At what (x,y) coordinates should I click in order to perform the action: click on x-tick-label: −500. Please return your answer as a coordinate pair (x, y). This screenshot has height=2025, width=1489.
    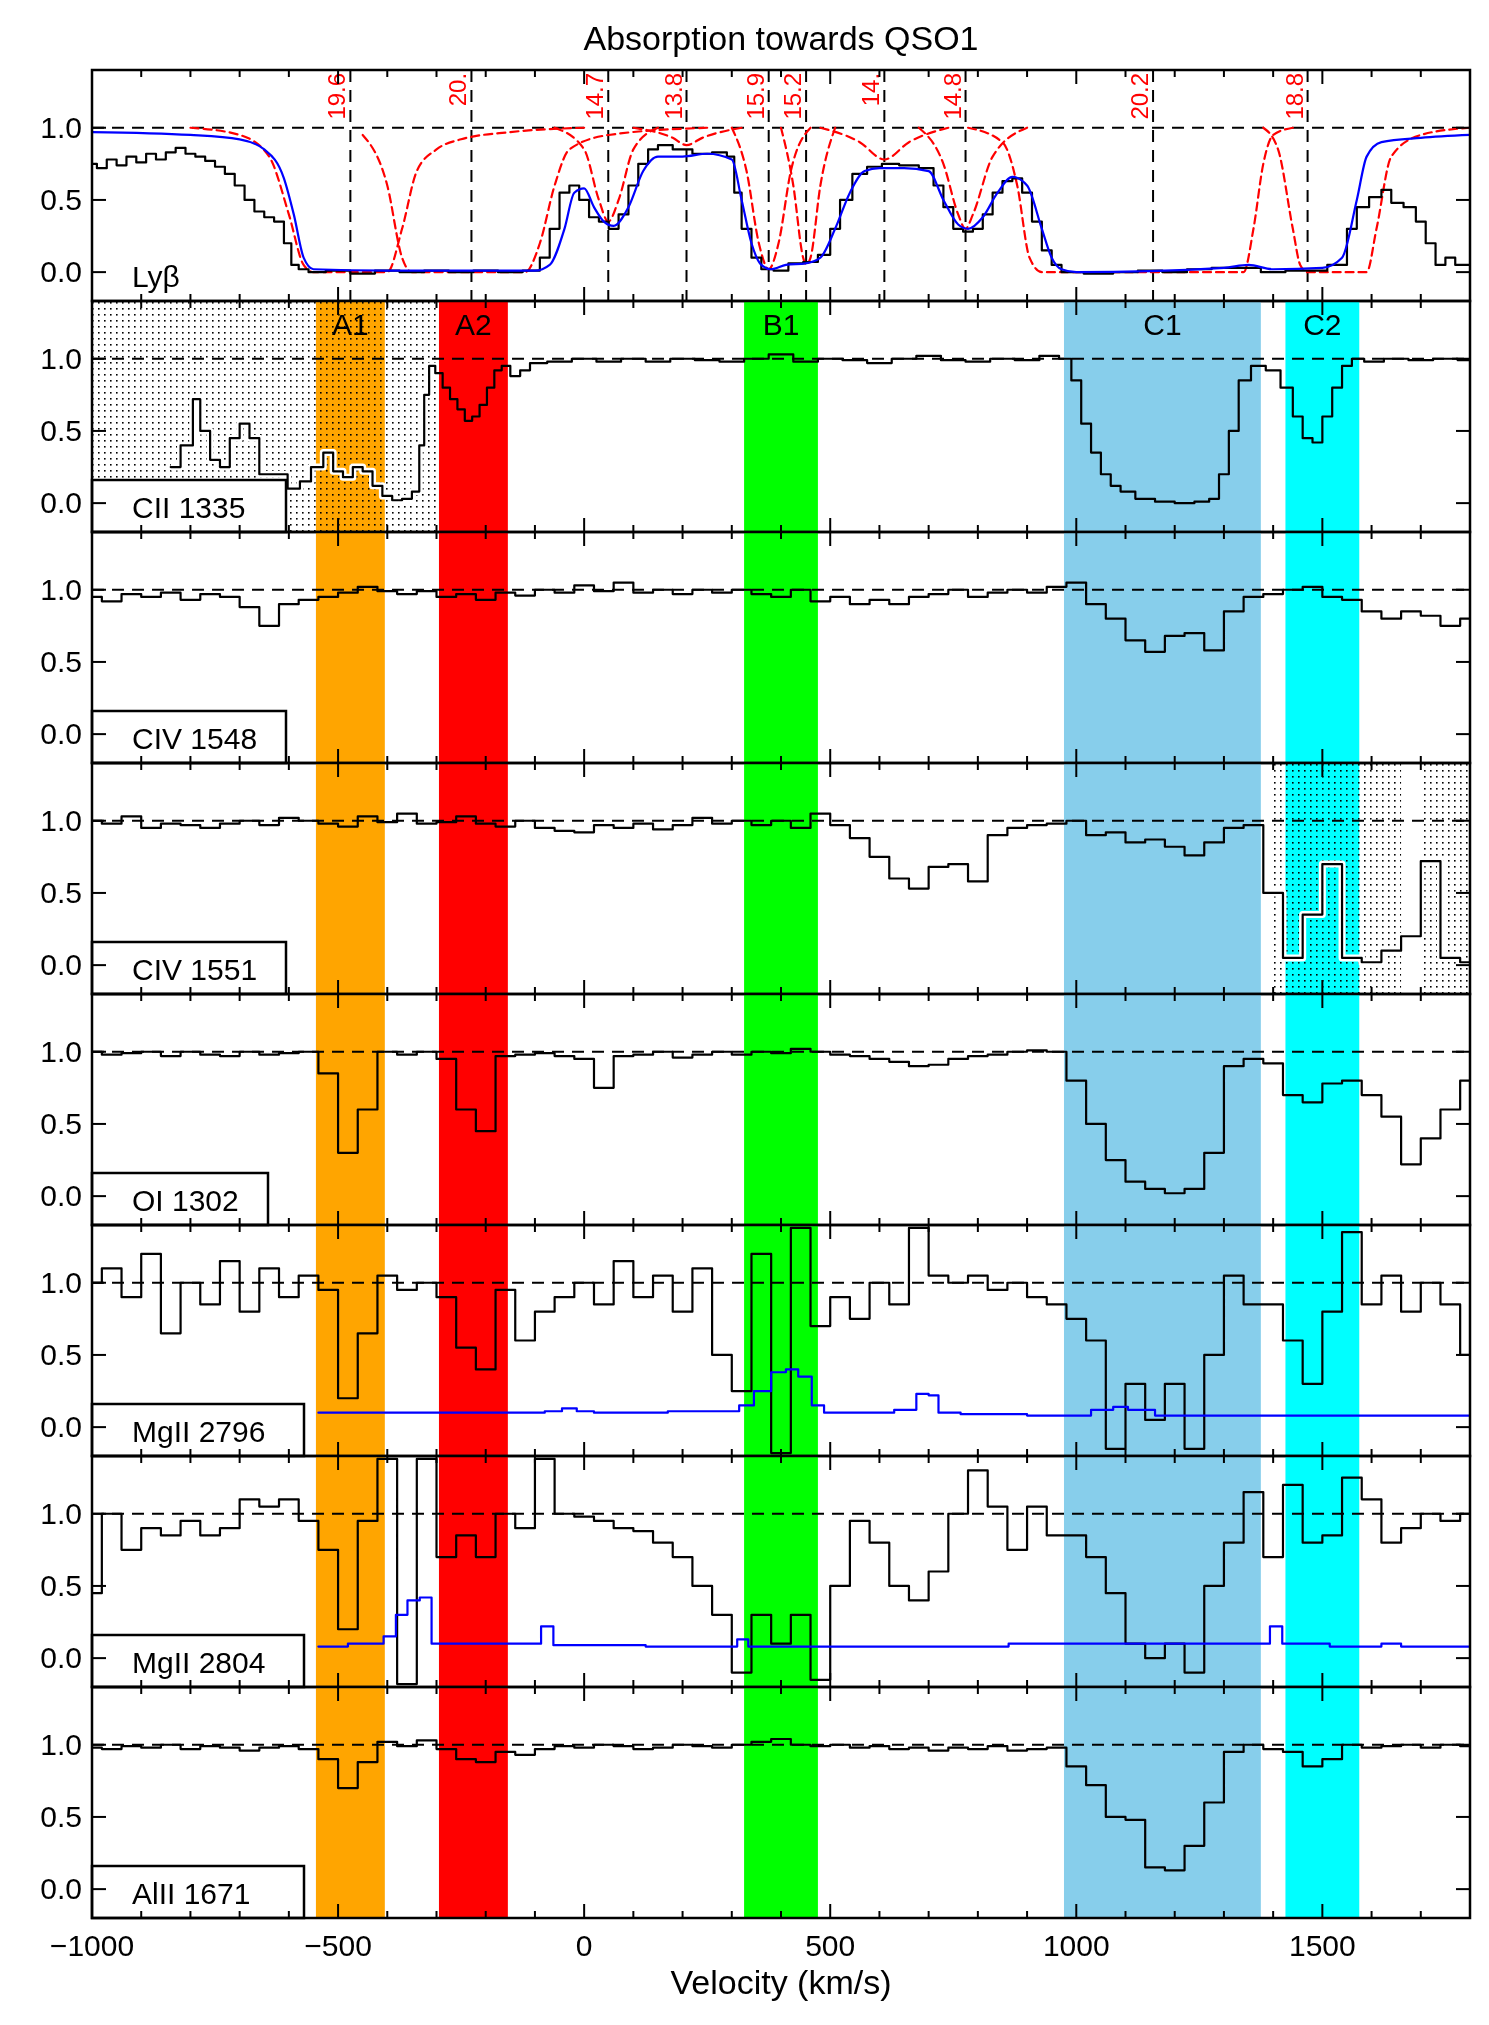
    Looking at the image, I should click on (338, 1945).